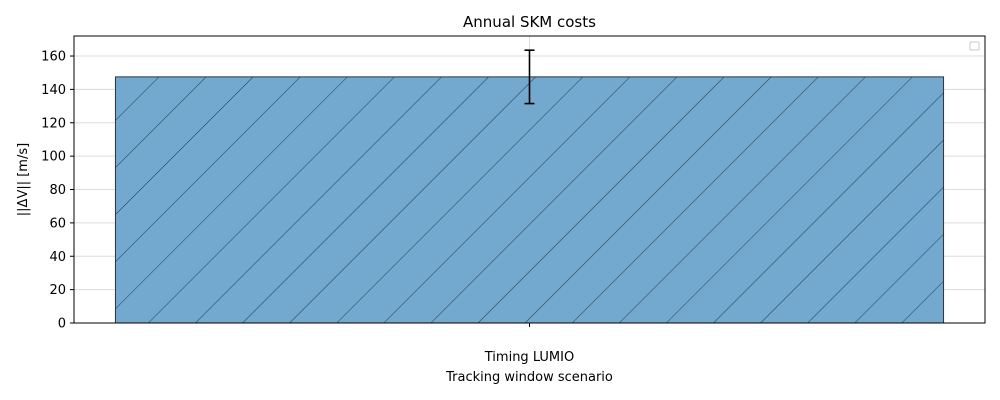 The height and width of the screenshot is (400, 1000). I want to click on y-axis: 0 20 40 60 80 100 120 140 160, so click(57, 191).